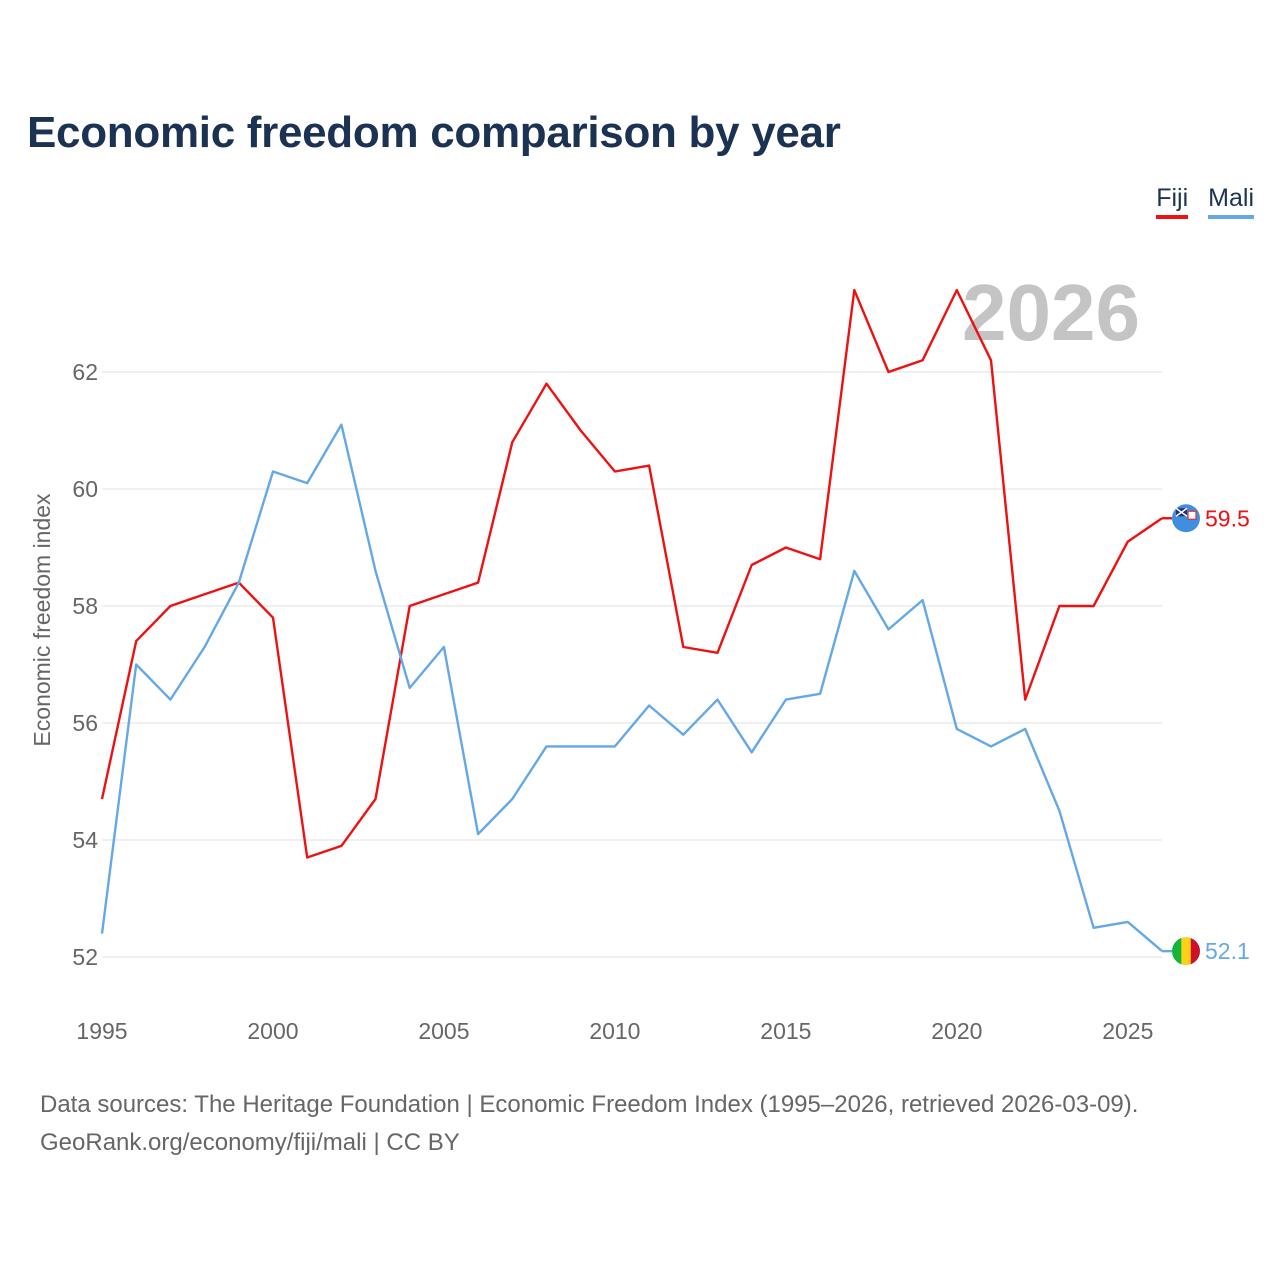 The width and height of the screenshot is (1280, 1280). I want to click on x-tick-label: 2000, so click(272, 1031).